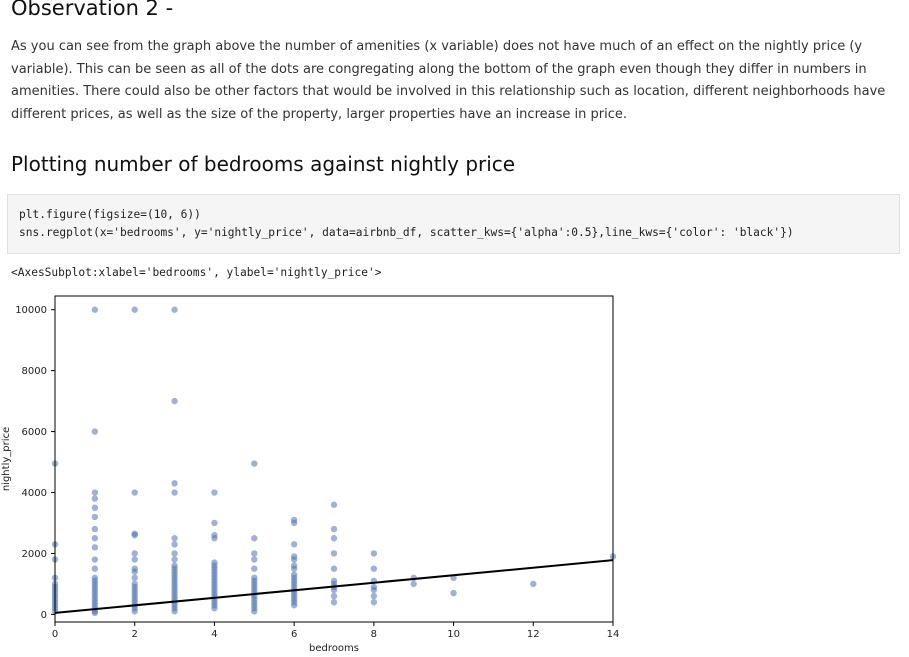  Describe the element at coordinates (55, 634) in the screenshot. I see `x-tick-label: 0` at that location.